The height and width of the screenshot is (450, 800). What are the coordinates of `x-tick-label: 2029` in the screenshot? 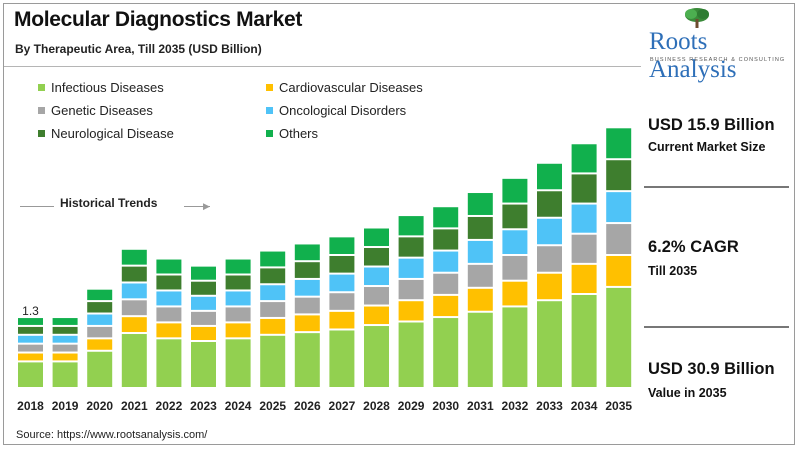 It's located at (411, 406).